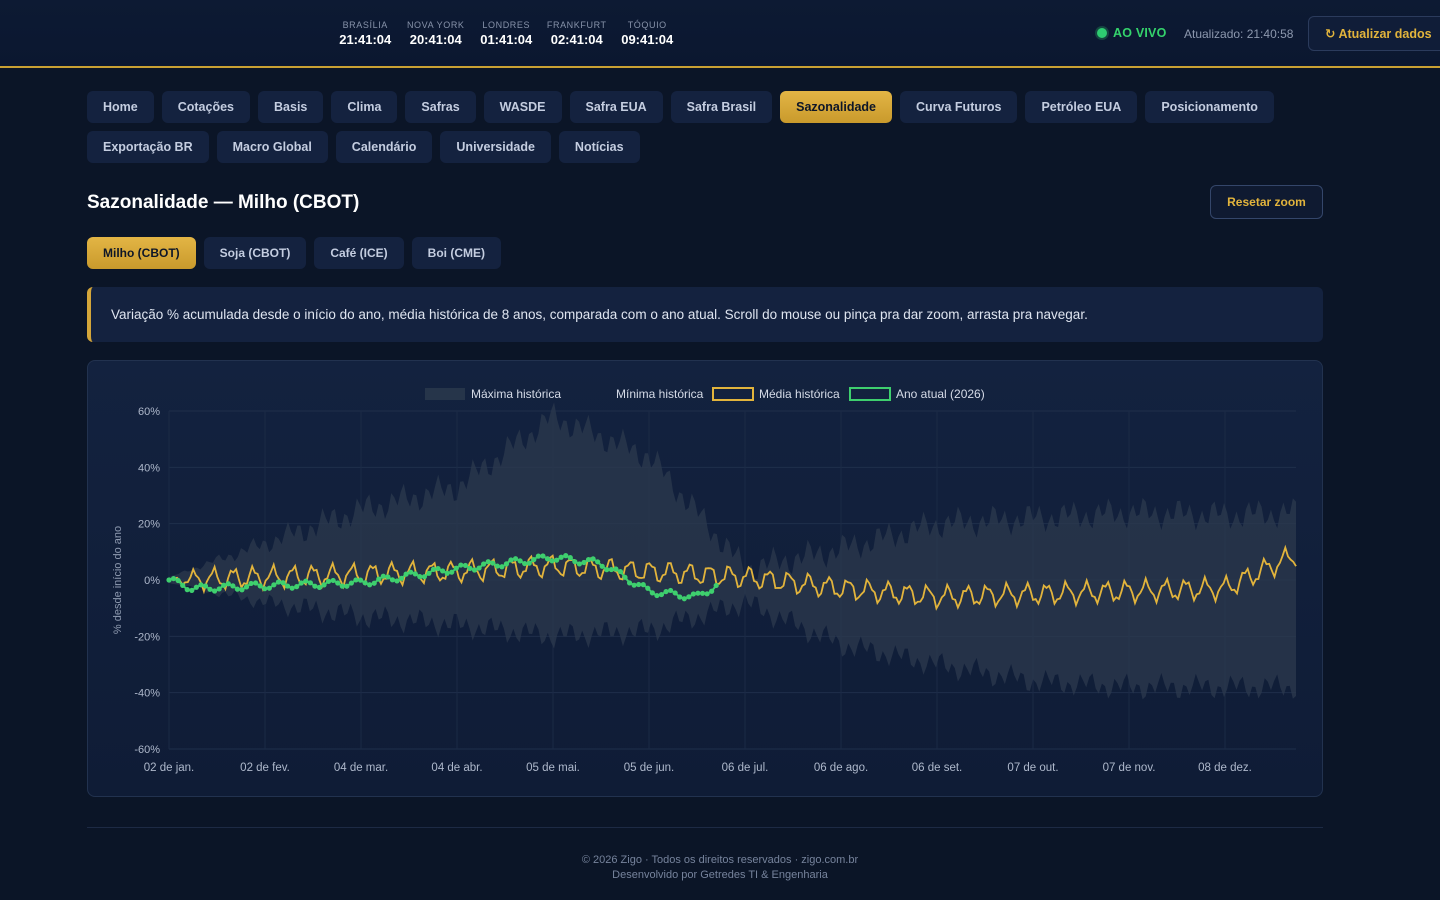  I want to click on clock-city: TÓQUIO, so click(647, 25).